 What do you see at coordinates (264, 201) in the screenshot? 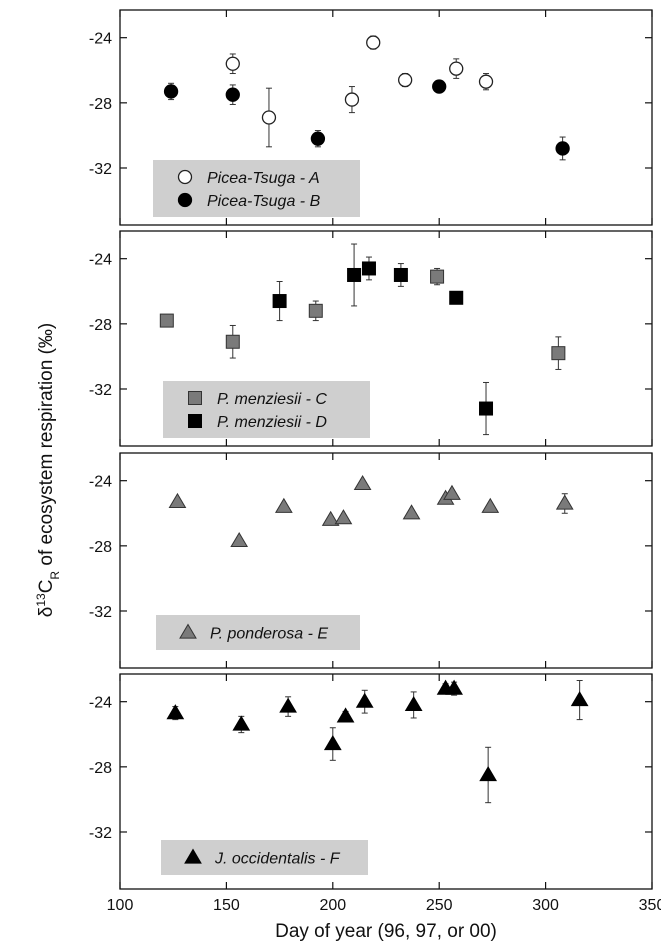
I see `legend-label: Picea-Tsuga - B` at bounding box center [264, 201].